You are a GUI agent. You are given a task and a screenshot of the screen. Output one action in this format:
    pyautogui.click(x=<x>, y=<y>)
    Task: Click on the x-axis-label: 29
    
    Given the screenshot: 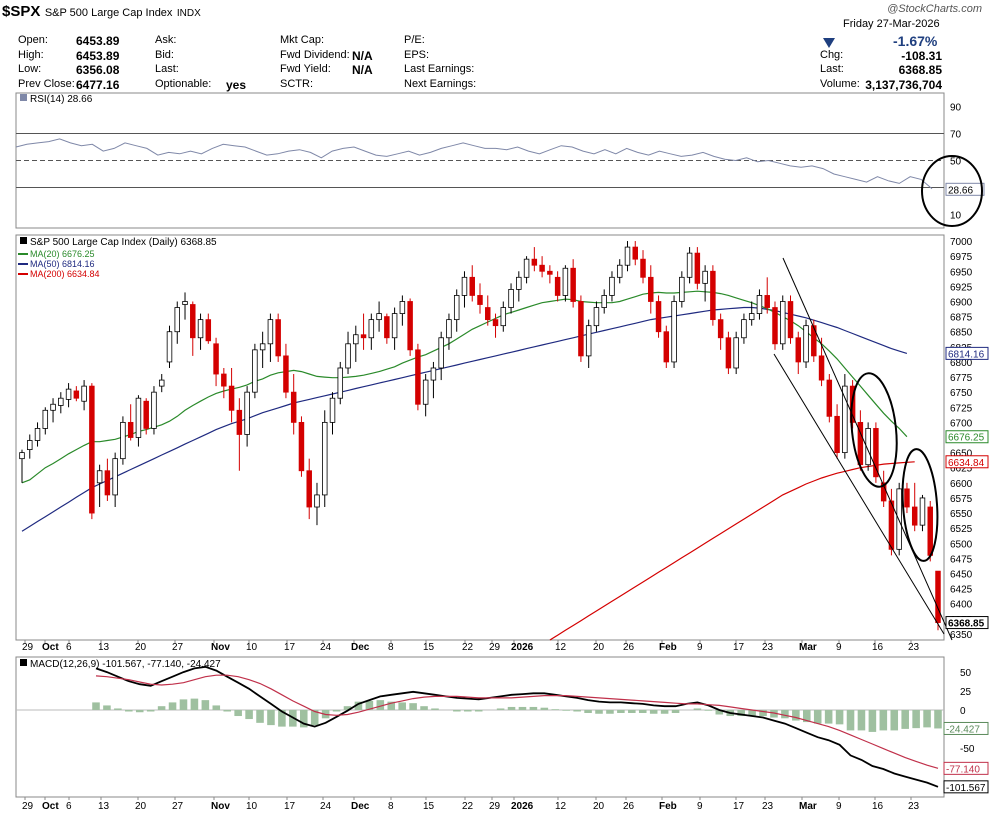 What is the action you would take?
    pyautogui.click(x=495, y=647)
    